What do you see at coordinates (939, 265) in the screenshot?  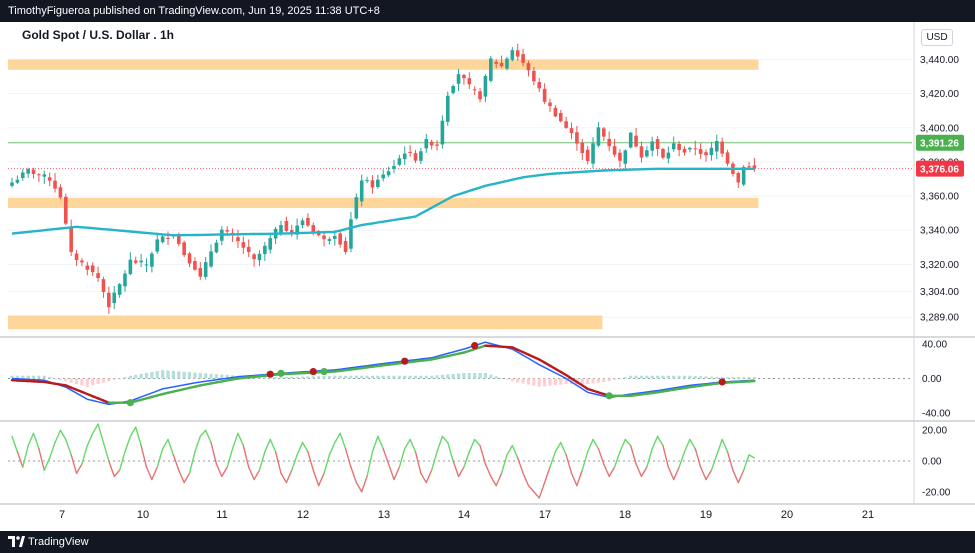 I see `price-tick-label: 3,320.00` at bounding box center [939, 265].